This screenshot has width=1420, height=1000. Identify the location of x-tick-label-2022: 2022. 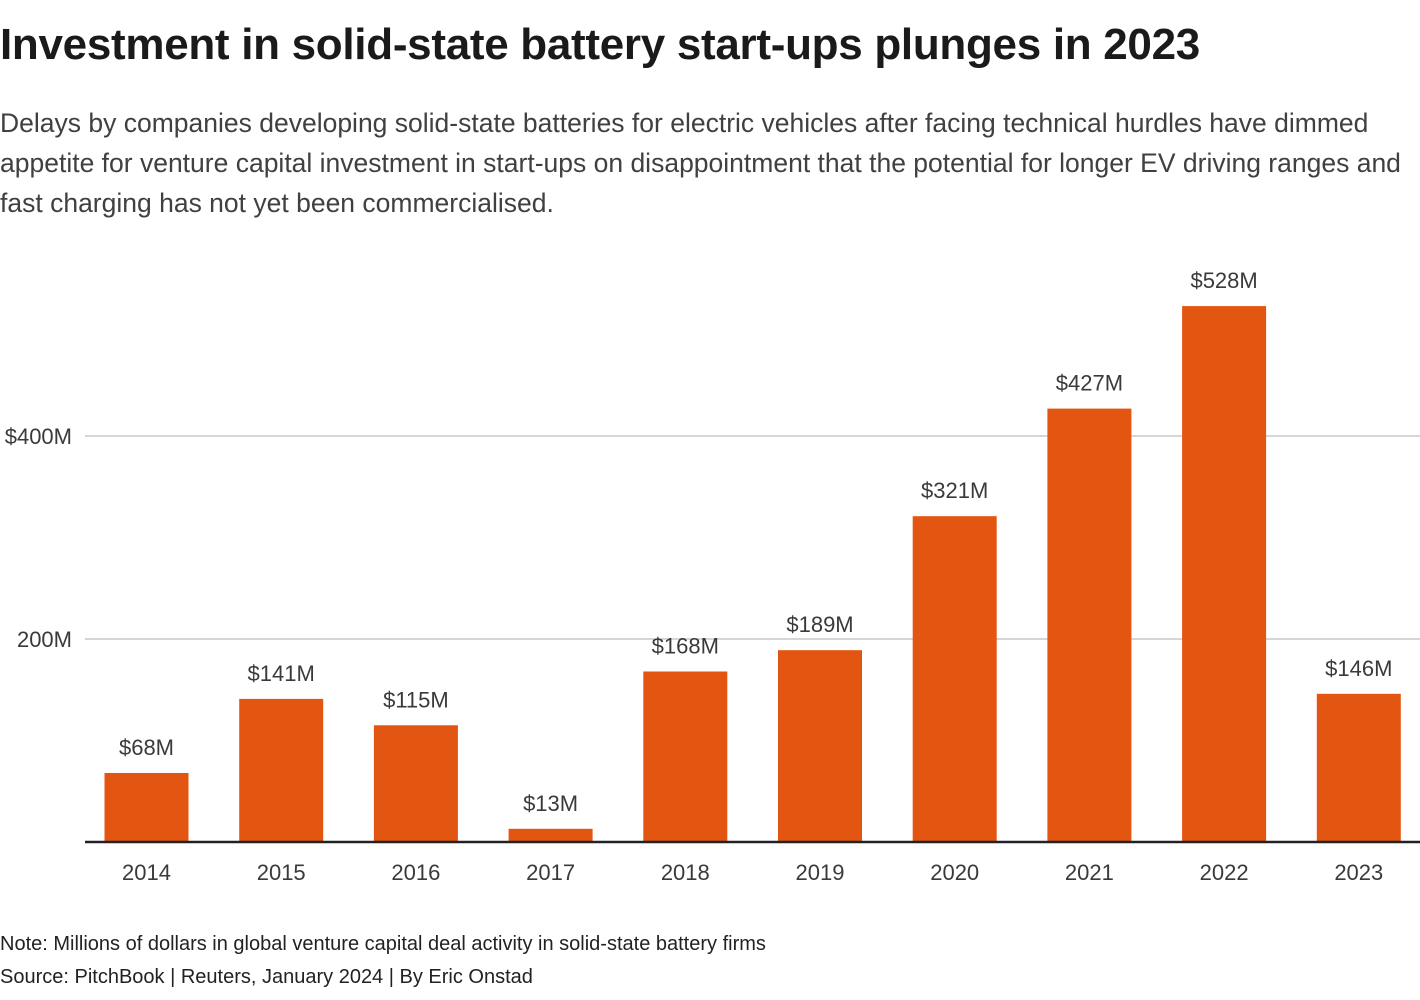
(1224, 872).